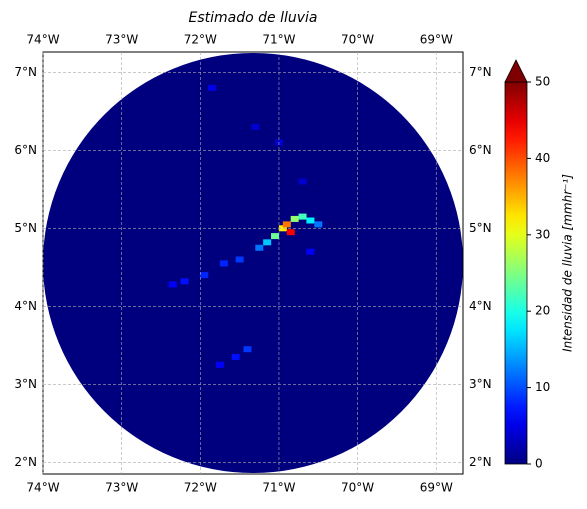 The height and width of the screenshot is (509, 587). Describe the element at coordinates (539, 464) in the screenshot. I see `colorbar-tick-label: 0` at that location.